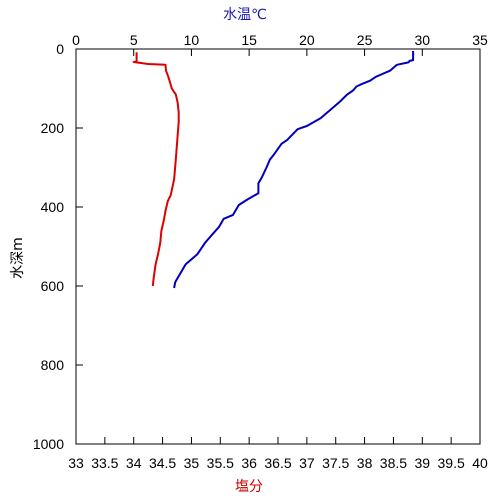  Describe the element at coordinates (60, 49) in the screenshot. I see `left-tick-label: 0` at that location.